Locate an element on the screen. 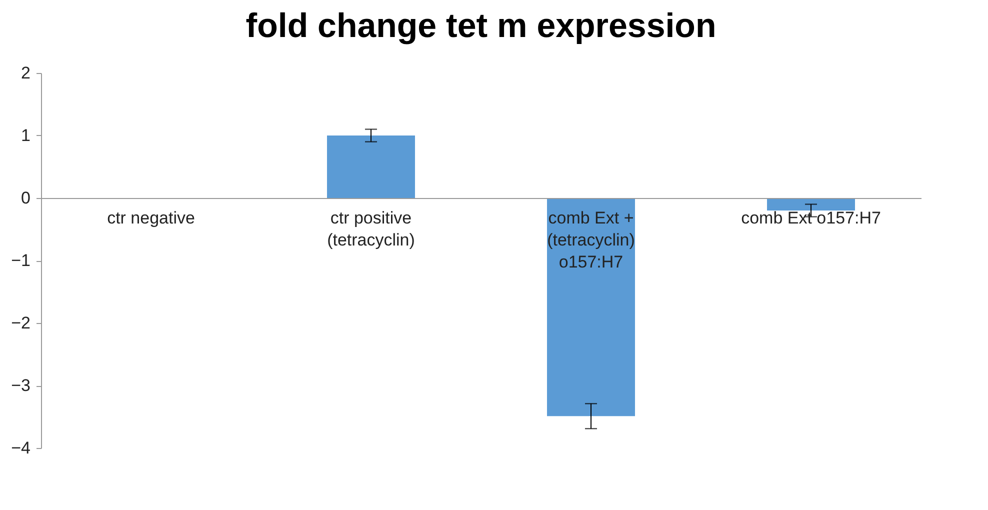 This screenshot has height=510, width=988. y-tick-label: −4 is located at coordinates (20, 448).